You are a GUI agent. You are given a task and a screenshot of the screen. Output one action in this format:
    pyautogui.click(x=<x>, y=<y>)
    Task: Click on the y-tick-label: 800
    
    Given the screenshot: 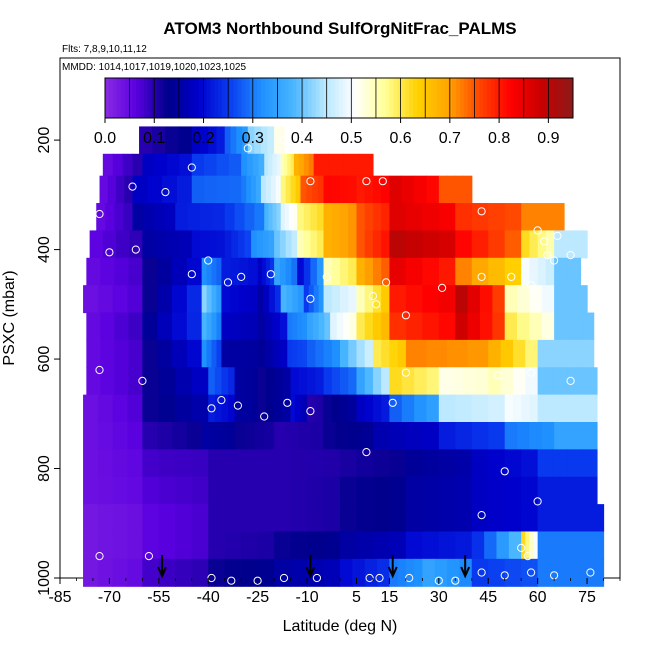 What is the action you would take?
    pyautogui.click(x=44, y=468)
    